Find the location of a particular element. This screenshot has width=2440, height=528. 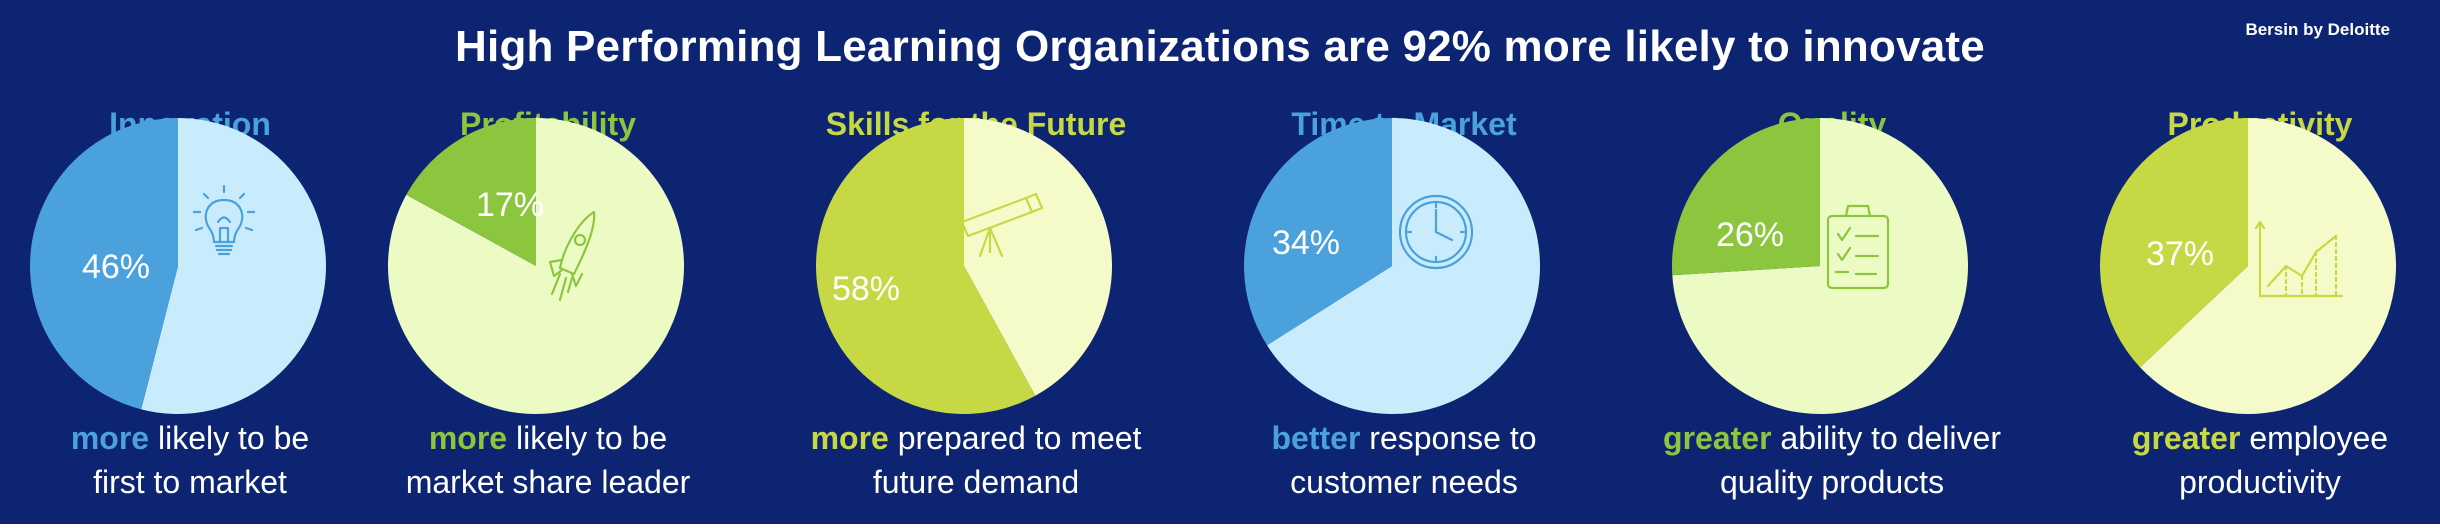

caption-keyword: better is located at coordinates (1316, 438).